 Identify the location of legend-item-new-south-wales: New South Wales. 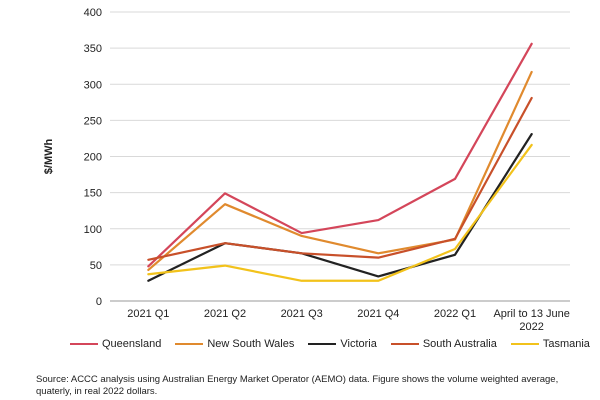
(234, 344).